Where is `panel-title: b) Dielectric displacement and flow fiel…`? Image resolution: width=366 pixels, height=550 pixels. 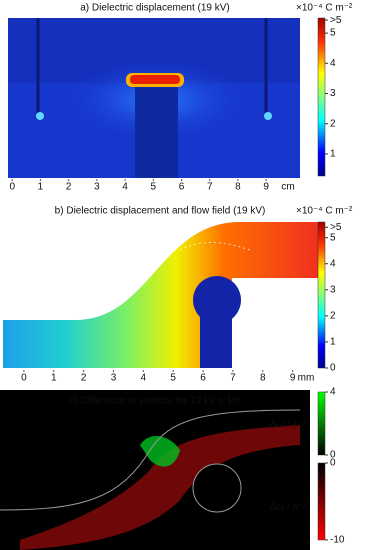
panel-title: b) Dielectric displacement and flow fiel… is located at coordinates (160, 211).